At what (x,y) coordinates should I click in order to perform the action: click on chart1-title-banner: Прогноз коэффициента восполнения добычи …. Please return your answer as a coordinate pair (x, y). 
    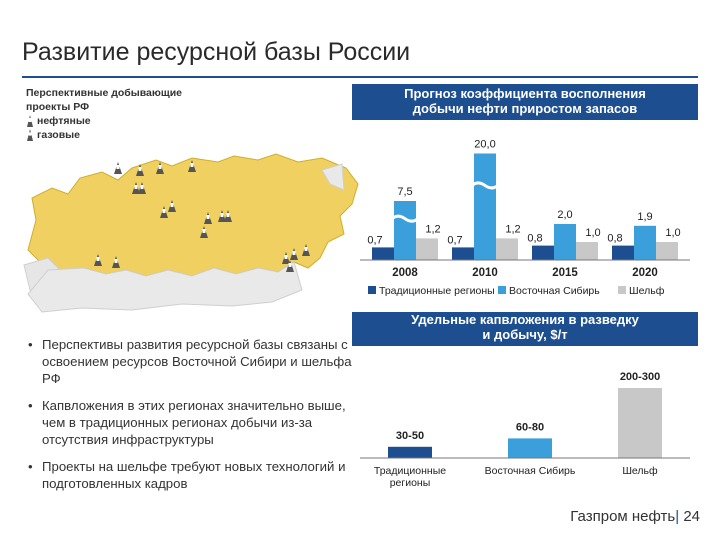
    Looking at the image, I should click on (525, 102).